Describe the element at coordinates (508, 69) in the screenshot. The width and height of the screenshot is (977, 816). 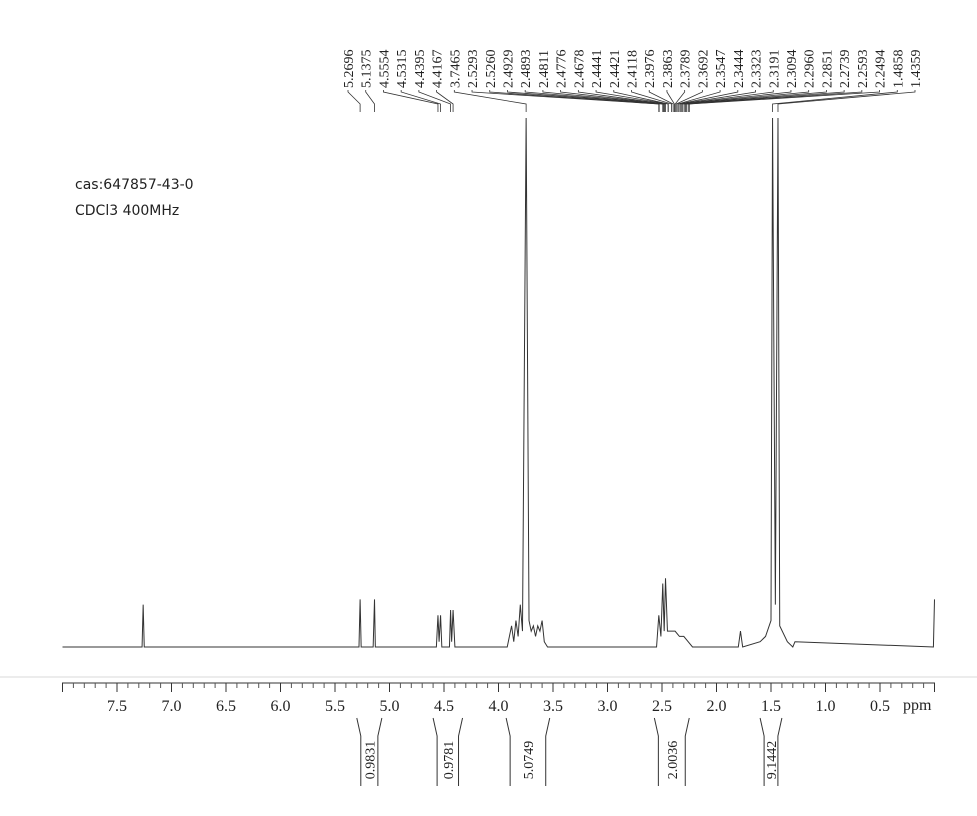
I see `peak-label: 2.4929` at that location.